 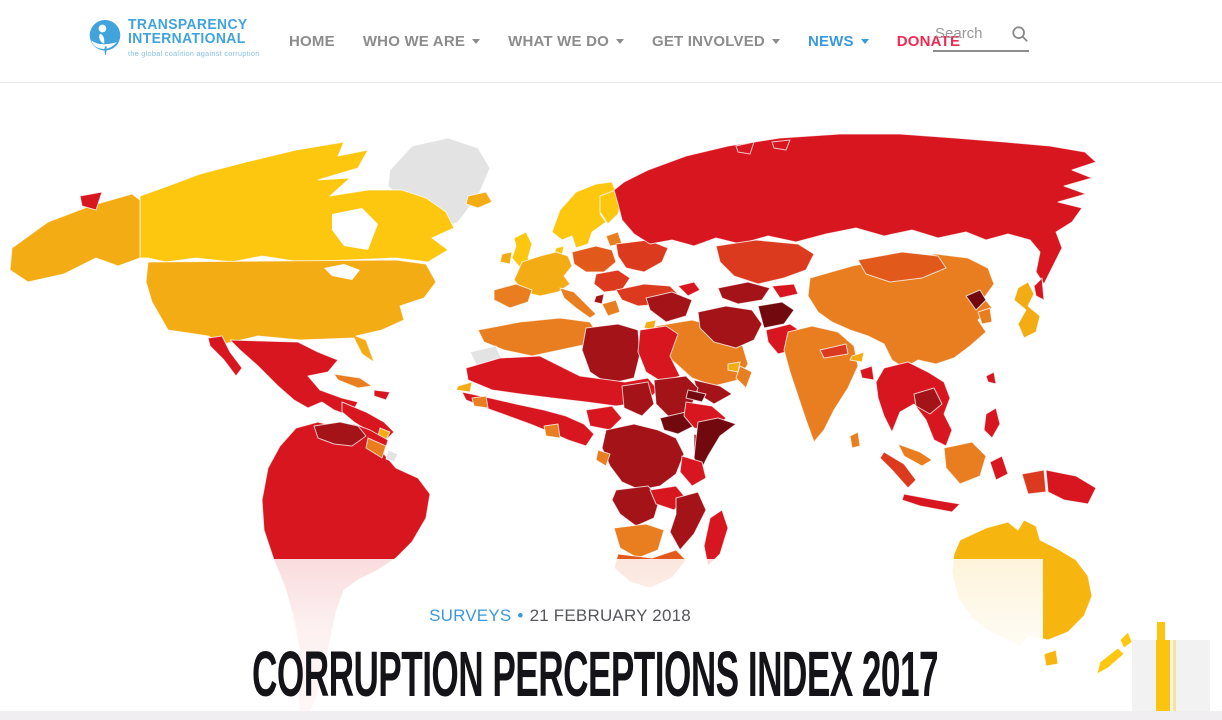 What do you see at coordinates (1071, 487) in the screenshot?
I see `region-png` at bounding box center [1071, 487].